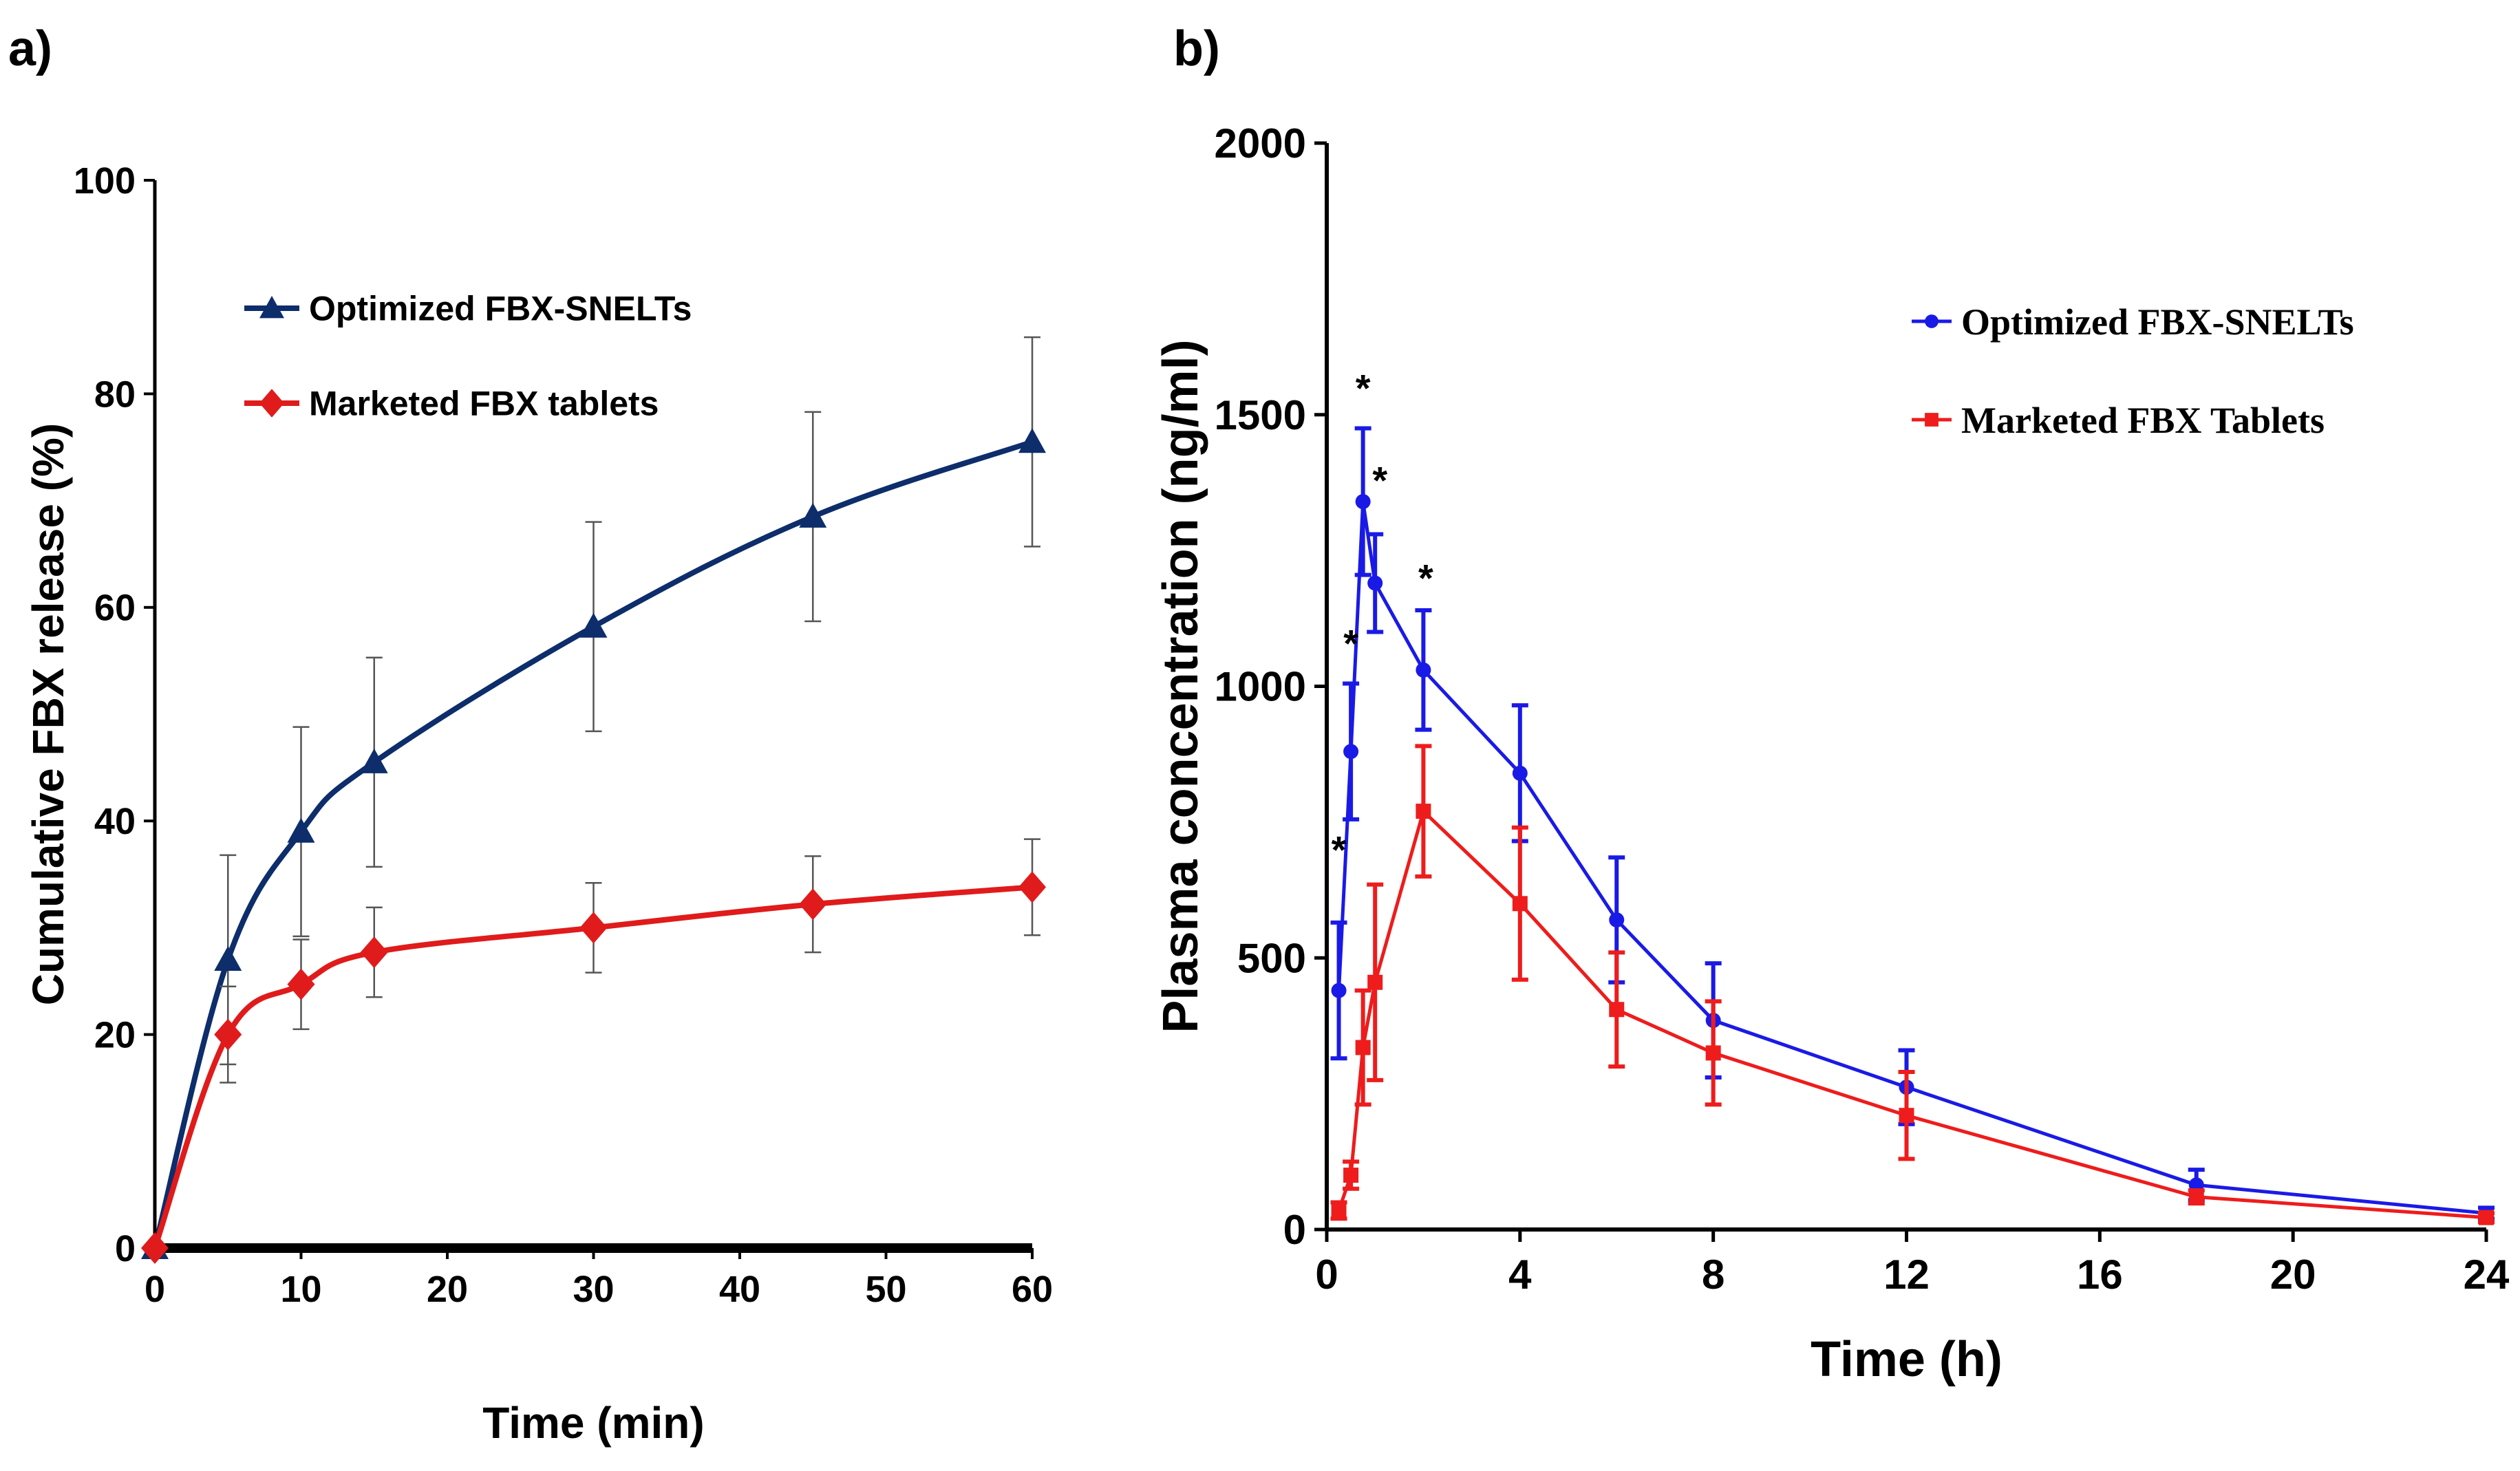 The height and width of the screenshot is (1471, 2520). Describe the element at coordinates (484, 404) in the screenshot. I see `legend-label: Marketed FBX tablets` at that location.